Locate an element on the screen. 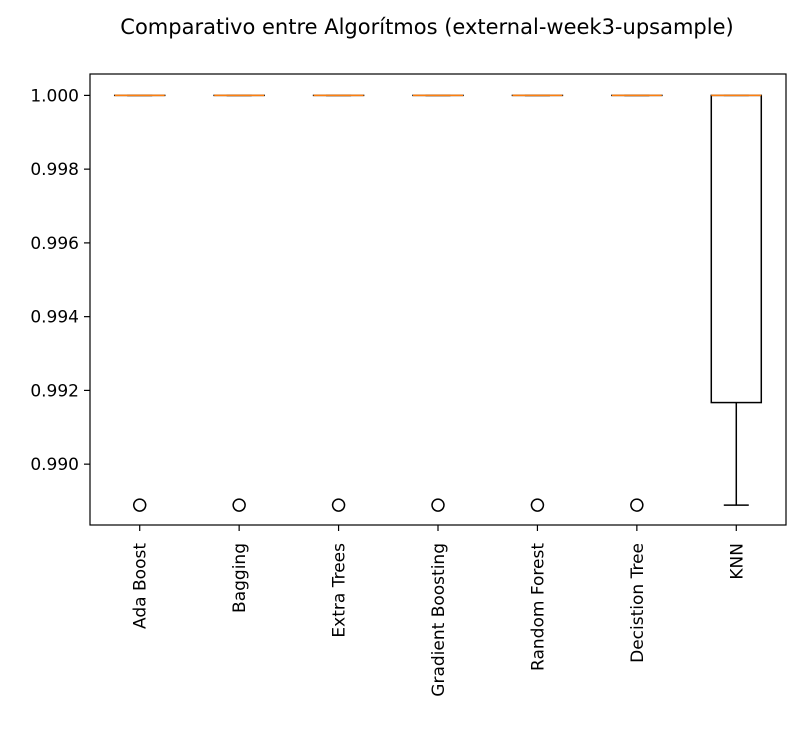 The image size is (807, 745). box-decistion-tree is located at coordinates (637, 303).